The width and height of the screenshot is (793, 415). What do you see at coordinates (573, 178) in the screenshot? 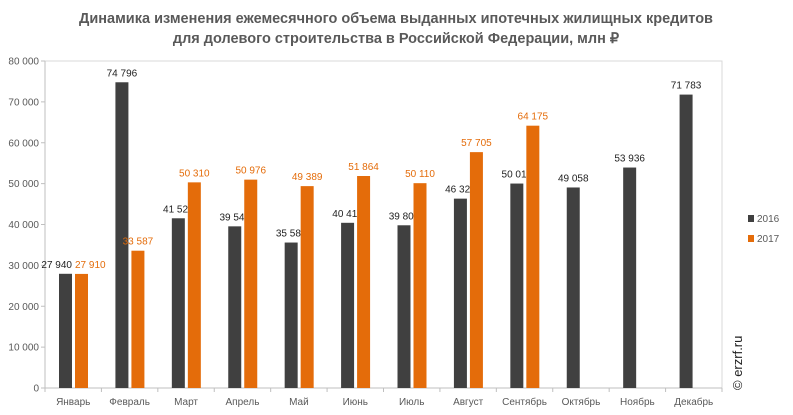
I see `data-label-2016: 49 058` at bounding box center [573, 178].